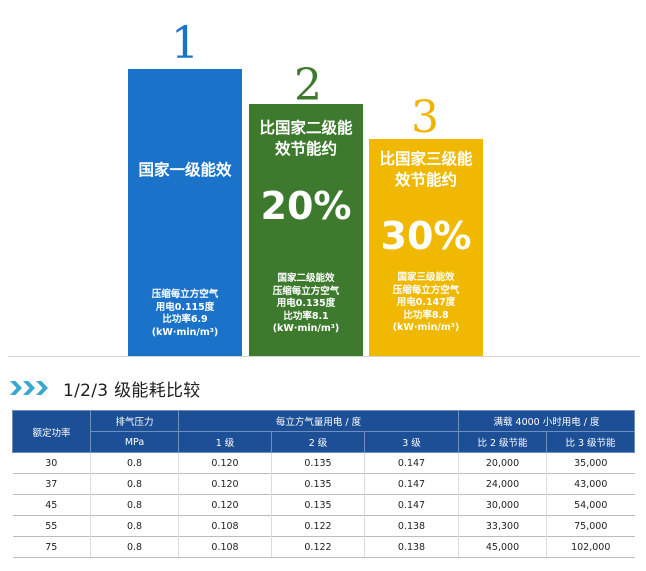  What do you see at coordinates (426, 170) in the screenshot?
I see `column-title: 比国家三级能 效节能约` at bounding box center [426, 170].